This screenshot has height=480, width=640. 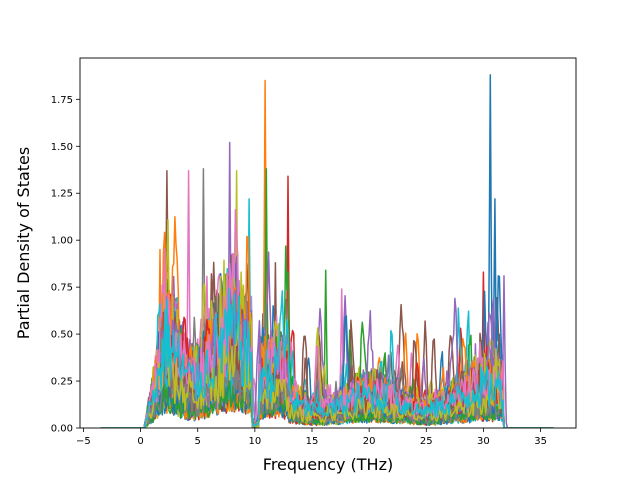 What do you see at coordinates (140, 441) in the screenshot?
I see `x-tick-label: 0` at bounding box center [140, 441].